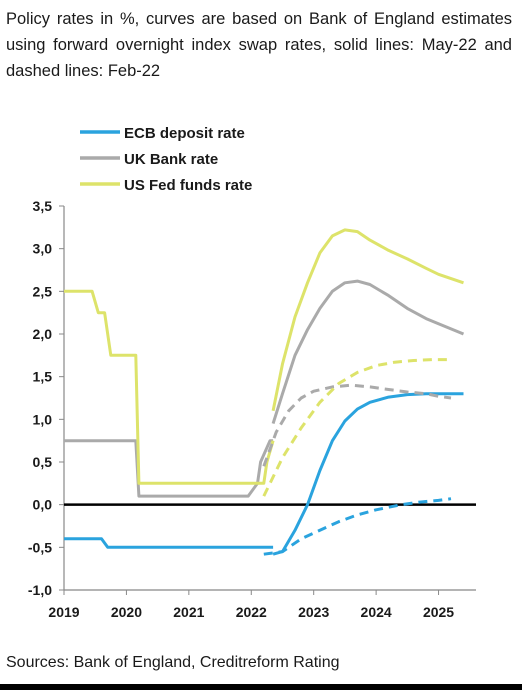 Image resolution: width=522 pixels, height=694 pixels. What do you see at coordinates (40, 590) in the screenshot?
I see `y-tick-label: -1,0` at bounding box center [40, 590].